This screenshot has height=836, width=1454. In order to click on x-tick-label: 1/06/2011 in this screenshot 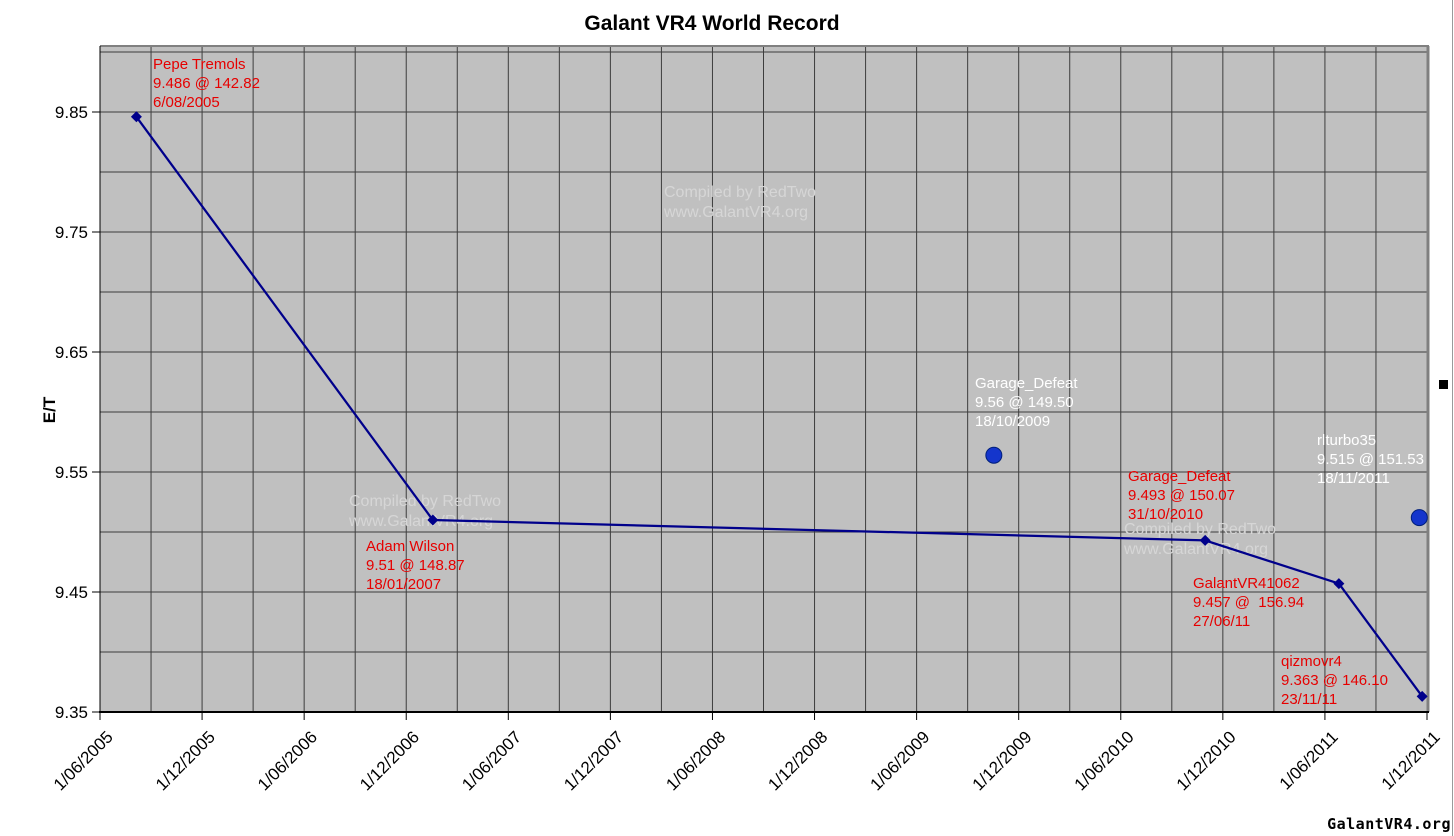, I will do `click(1309, 760)`.